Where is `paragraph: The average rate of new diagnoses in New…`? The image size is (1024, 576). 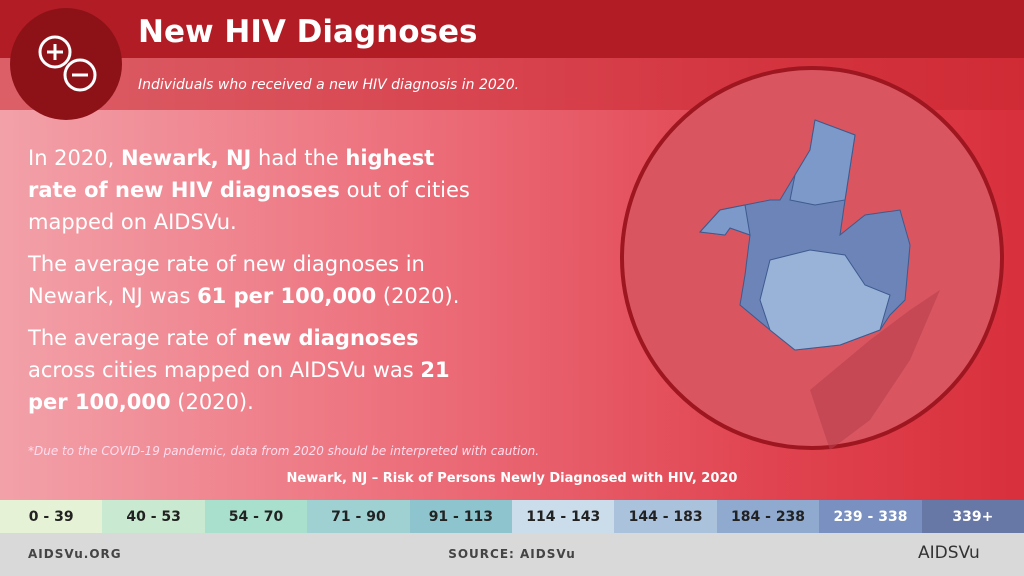 paragraph: The average rate of new diagnoses in New… is located at coordinates (258, 280).